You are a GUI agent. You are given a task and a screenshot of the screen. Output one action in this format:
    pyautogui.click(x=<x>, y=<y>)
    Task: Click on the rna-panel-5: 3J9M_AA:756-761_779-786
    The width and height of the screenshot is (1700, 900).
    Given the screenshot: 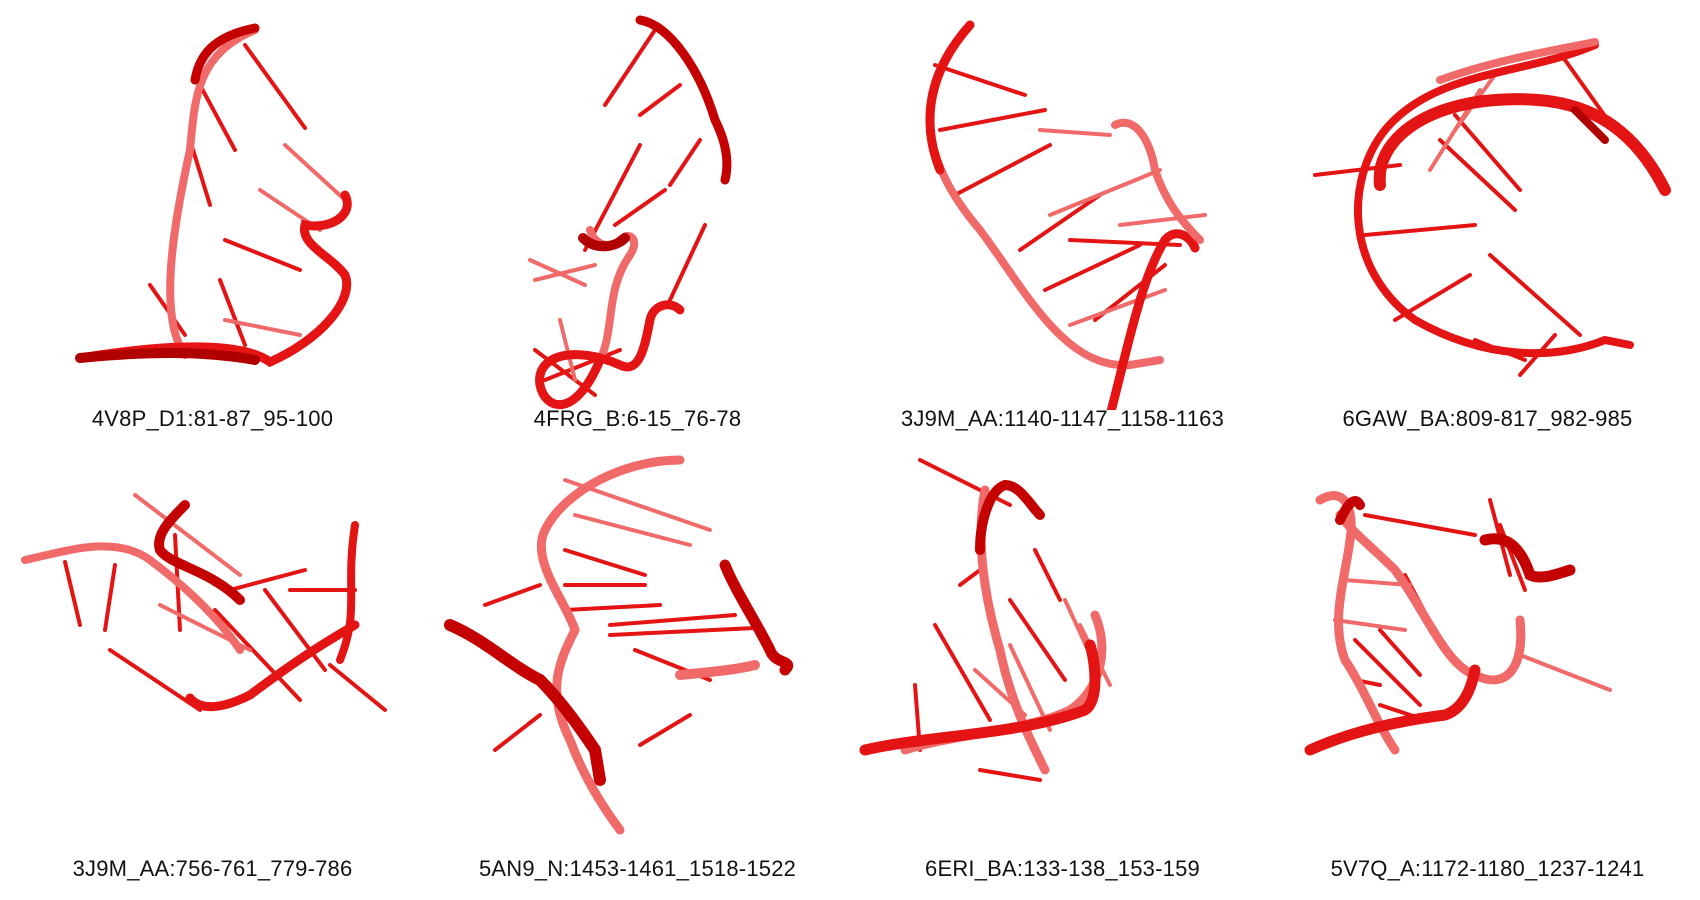 What is the action you would take?
    pyautogui.click(x=212, y=675)
    